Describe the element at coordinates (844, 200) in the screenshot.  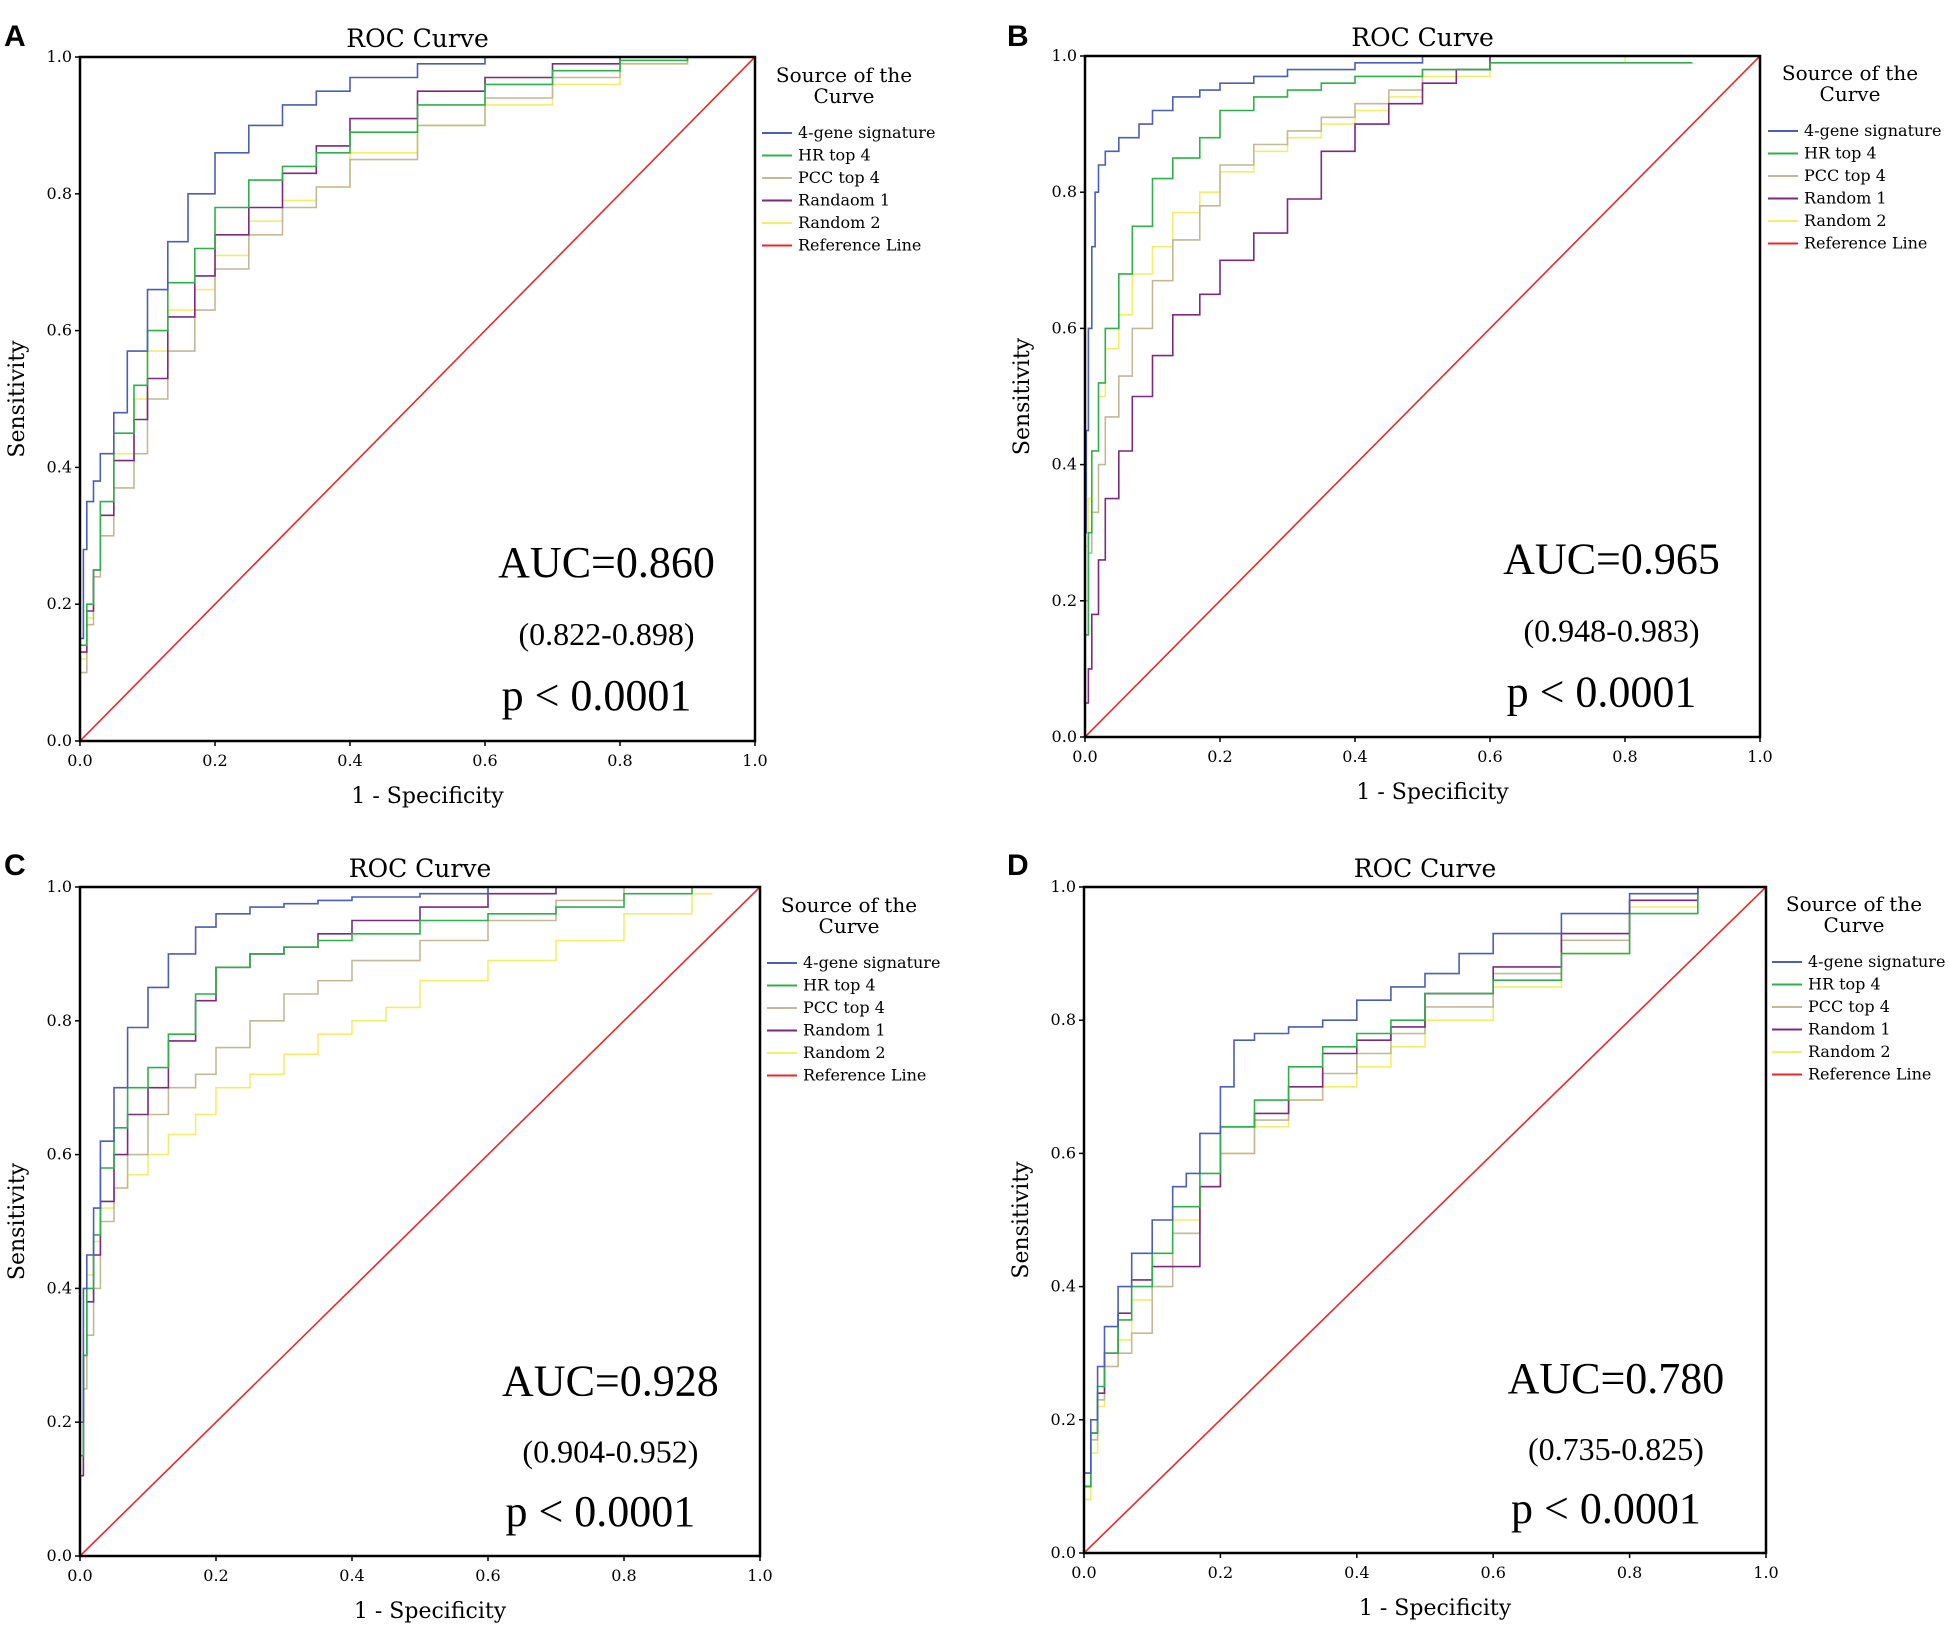
I see `legend-entry: Randaom 1` at that location.